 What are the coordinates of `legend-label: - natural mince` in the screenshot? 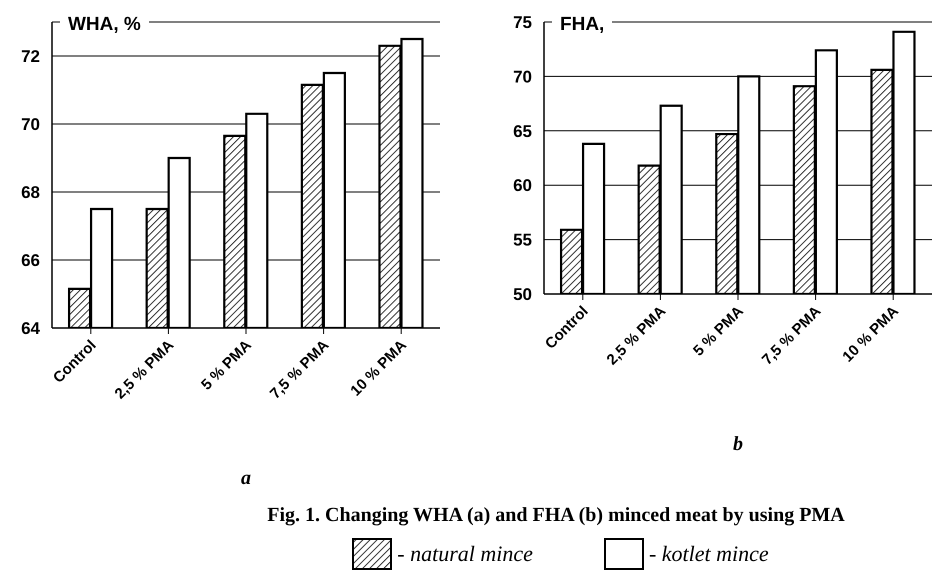 It's located at (465, 554).